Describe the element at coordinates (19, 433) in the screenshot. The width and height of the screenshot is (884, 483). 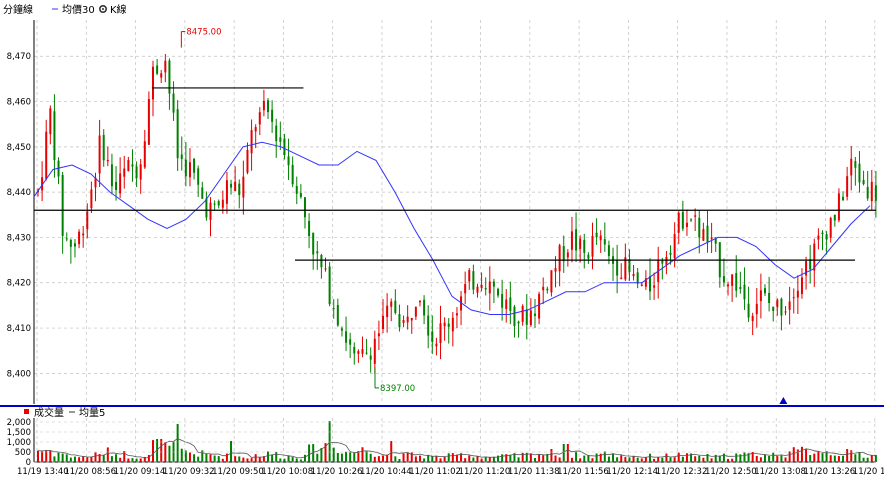
I see `volume-tick-label: 1,500` at that location.